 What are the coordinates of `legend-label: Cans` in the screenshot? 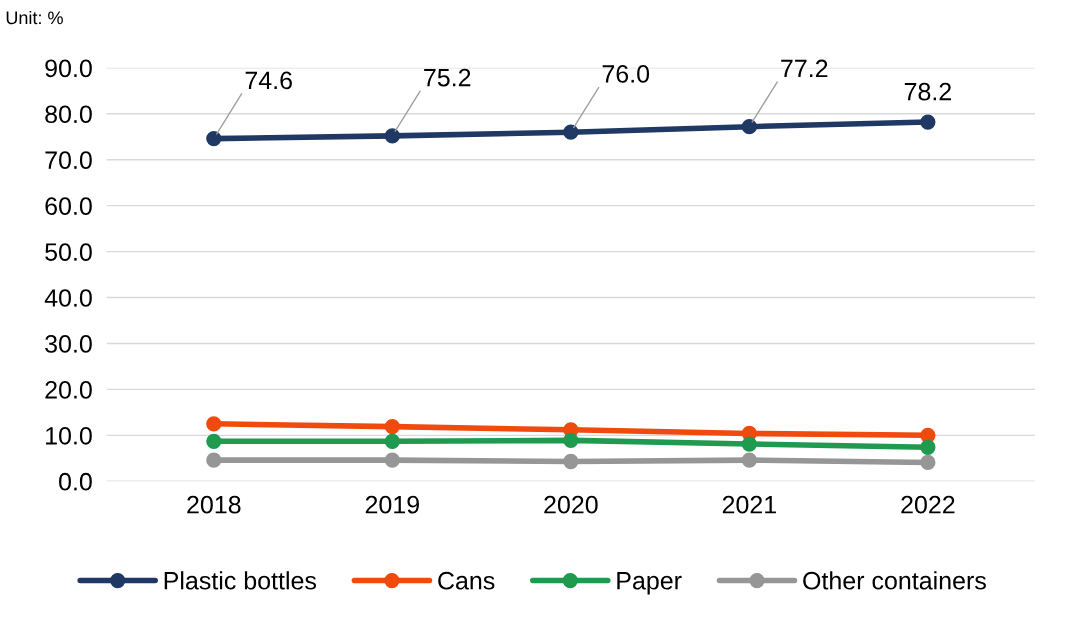 It's located at (466, 580).